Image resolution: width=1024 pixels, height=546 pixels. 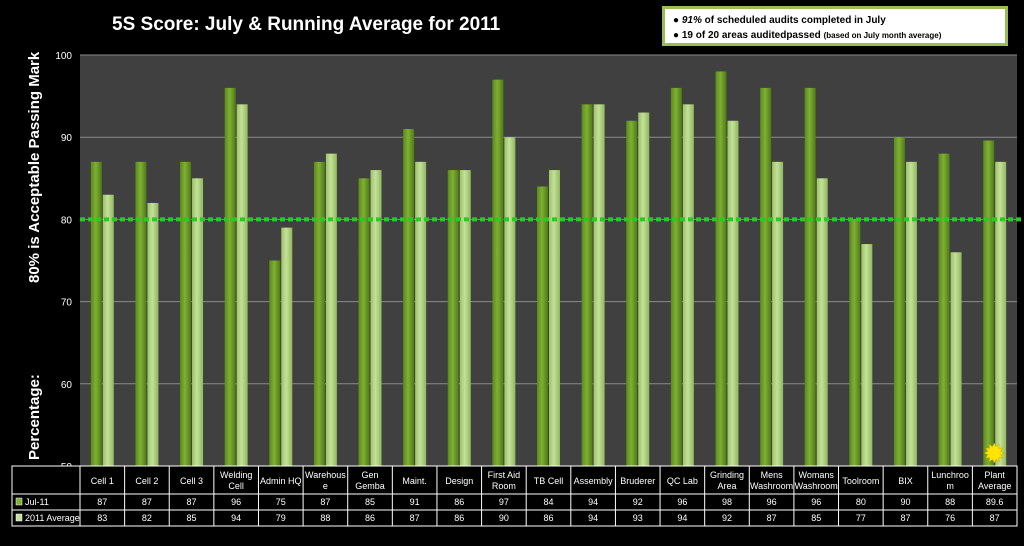 What do you see at coordinates (726, 486) in the screenshot?
I see `x-tick-label: Area` at bounding box center [726, 486].